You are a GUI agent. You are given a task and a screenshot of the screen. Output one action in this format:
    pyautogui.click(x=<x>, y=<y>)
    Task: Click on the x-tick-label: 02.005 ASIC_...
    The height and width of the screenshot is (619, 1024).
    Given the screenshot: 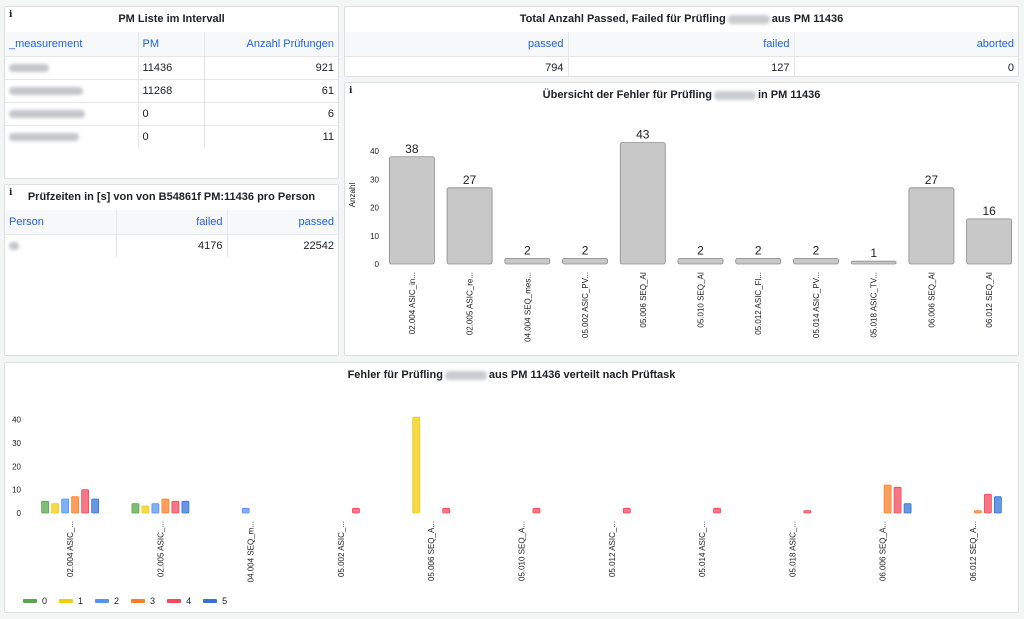 What is the action you would take?
    pyautogui.click(x=160, y=549)
    